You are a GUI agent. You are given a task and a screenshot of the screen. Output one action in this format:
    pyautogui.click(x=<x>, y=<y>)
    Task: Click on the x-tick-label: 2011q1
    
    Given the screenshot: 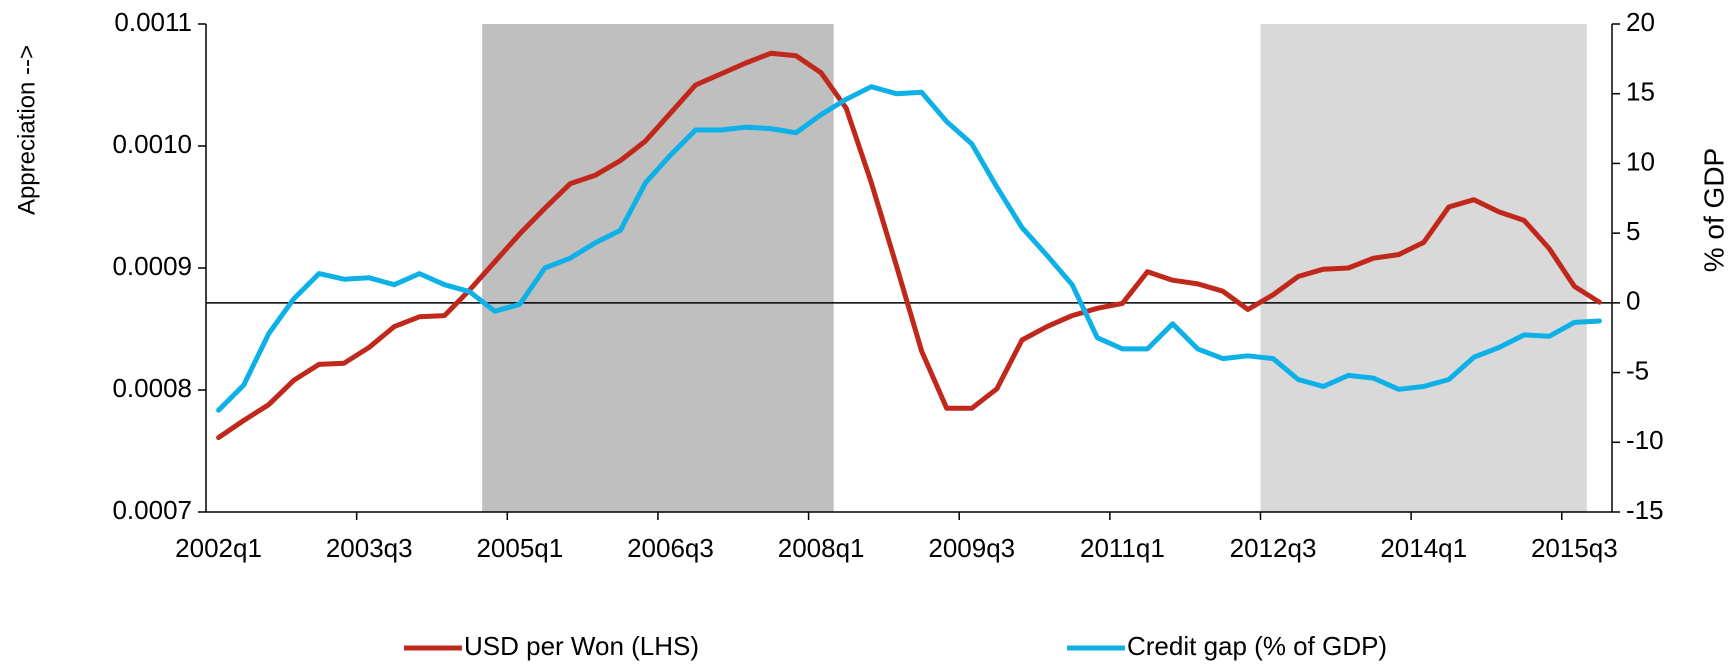 What is the action you would take?
    pyautogui.click(x=1122, y=548)
    